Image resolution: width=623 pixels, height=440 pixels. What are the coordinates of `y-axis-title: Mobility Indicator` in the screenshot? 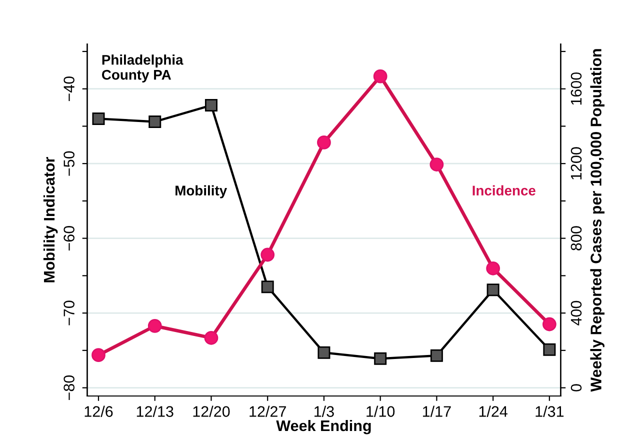 It's located at (50, 219).